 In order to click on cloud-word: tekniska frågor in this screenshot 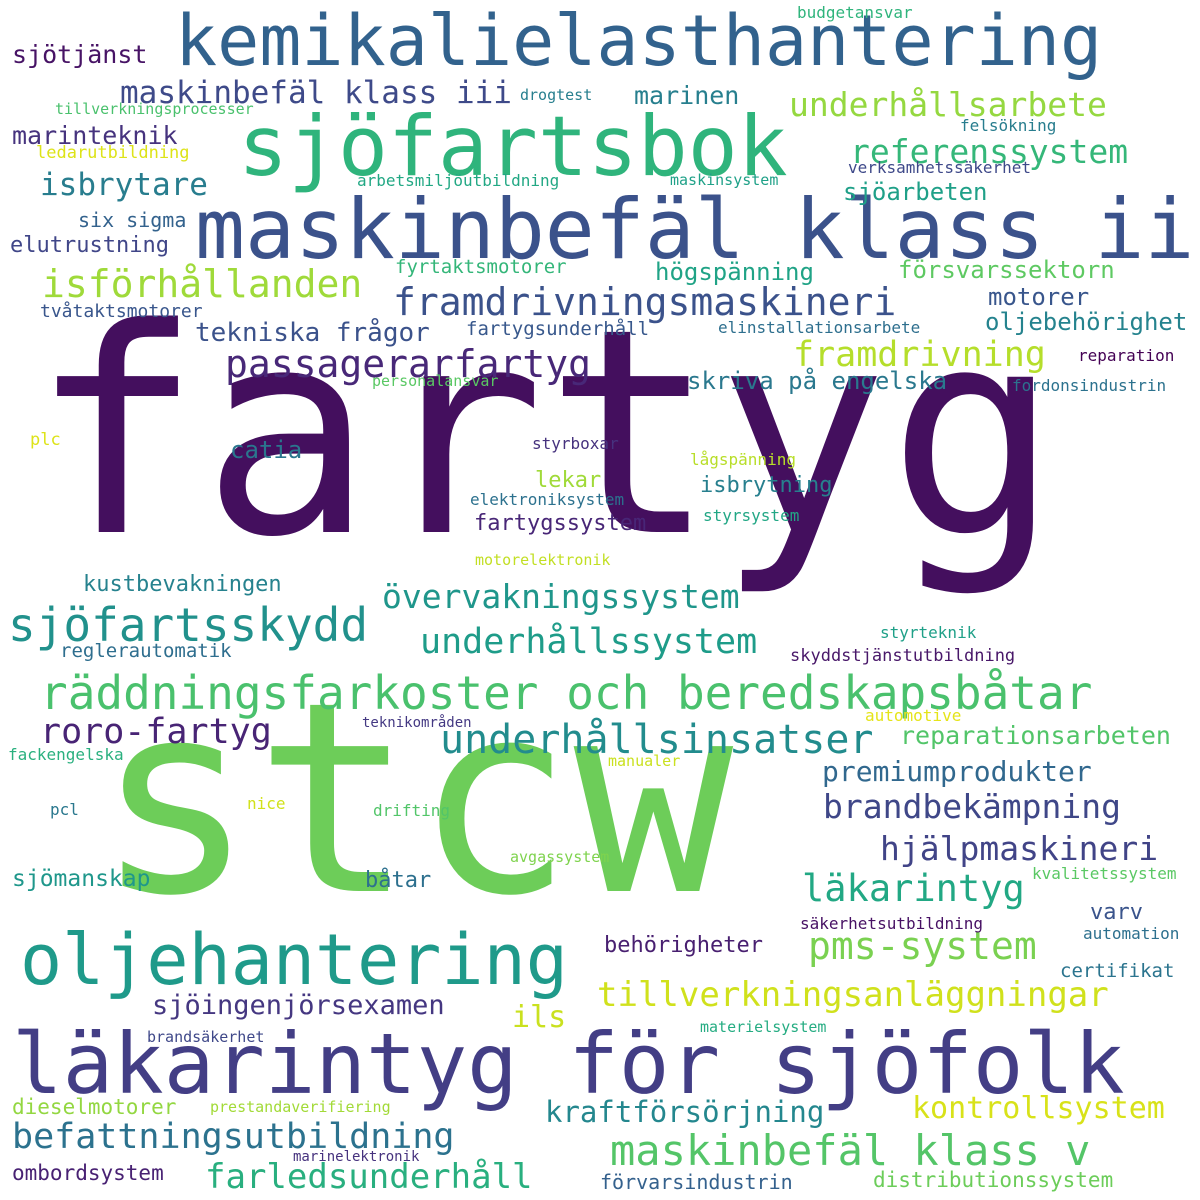, I will do `click(312, 333)`.